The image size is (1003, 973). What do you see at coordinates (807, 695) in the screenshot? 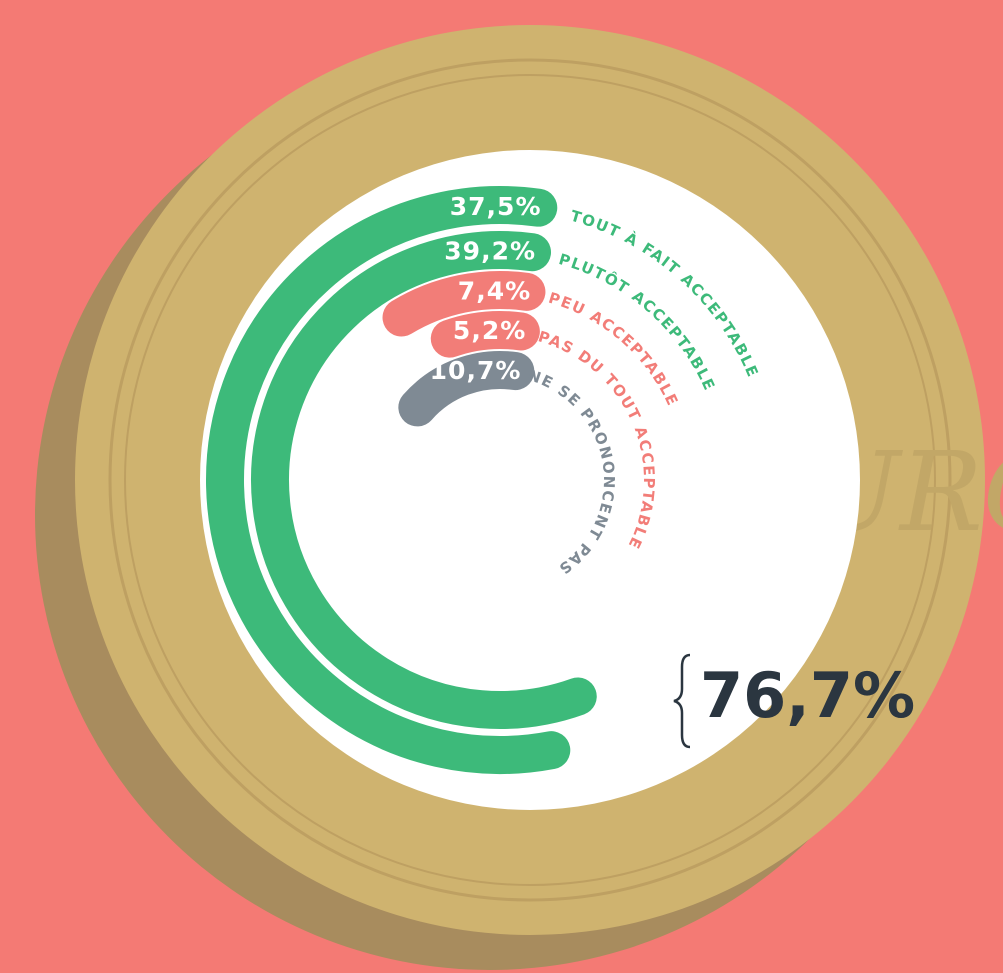
I see `total-label: 76,7%` at bounding box center [807, 695].